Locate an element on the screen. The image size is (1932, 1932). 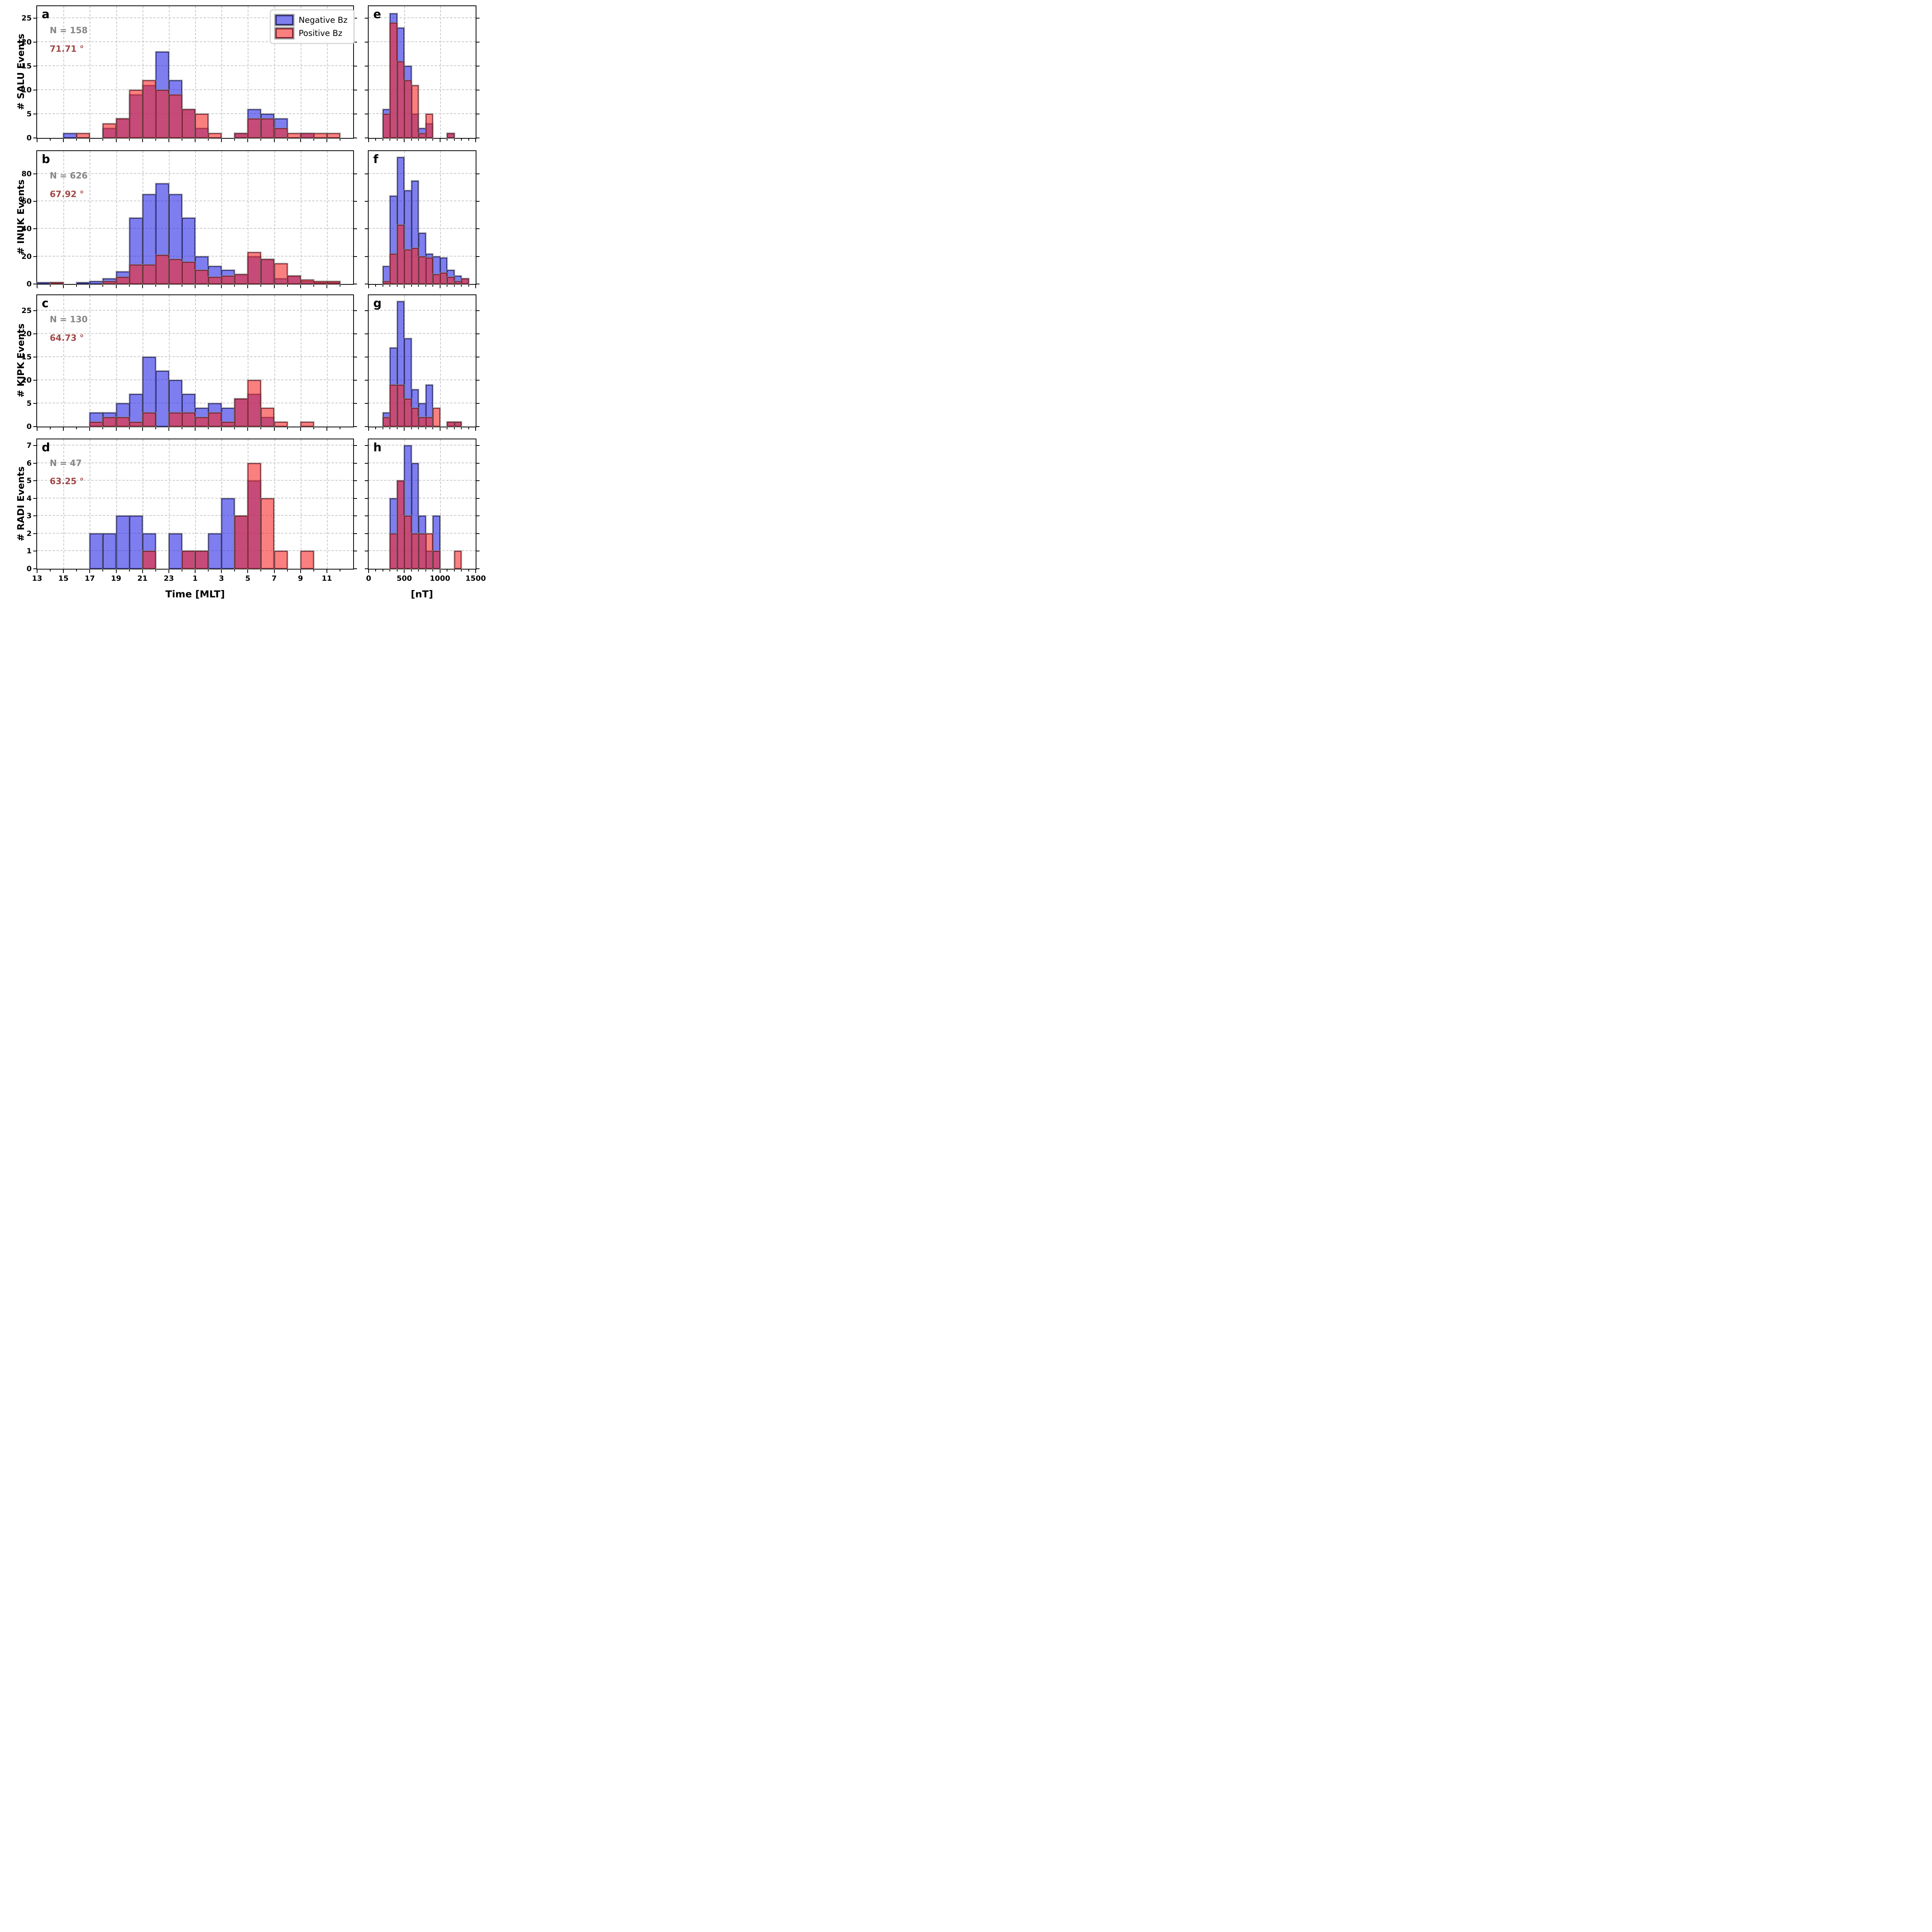
panel-e: e is located at coordinates (422, 74).